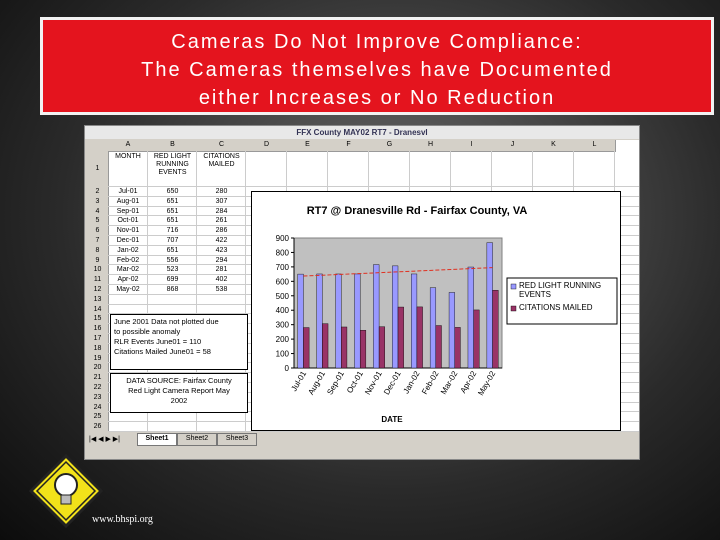 The width and height of the screenshot is (720, 540). I want to click on x-tick-label: Oct-01, so click(355, 382).